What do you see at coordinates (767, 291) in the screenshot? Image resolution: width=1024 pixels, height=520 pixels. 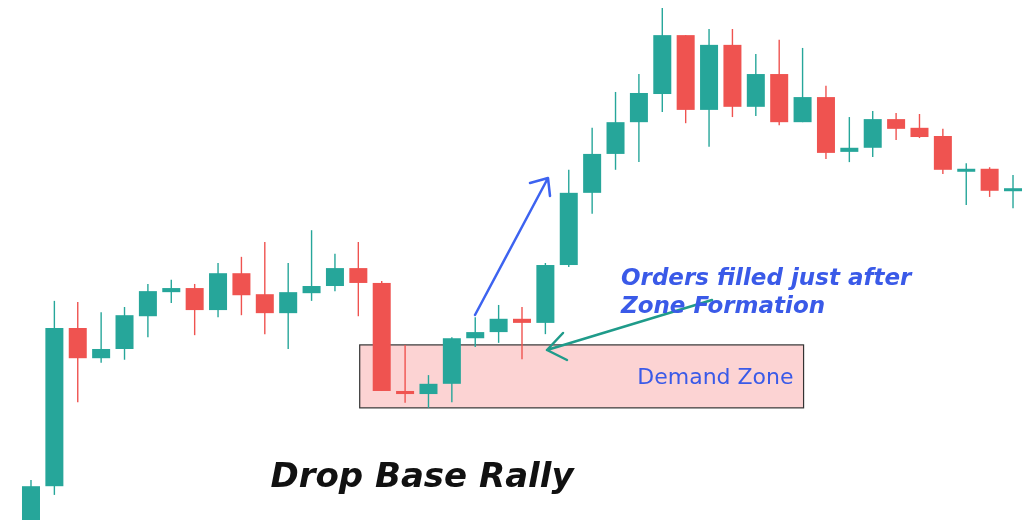 I see `annotation: Orders filled just after Zone Formation` at bounding box center [767, 291].